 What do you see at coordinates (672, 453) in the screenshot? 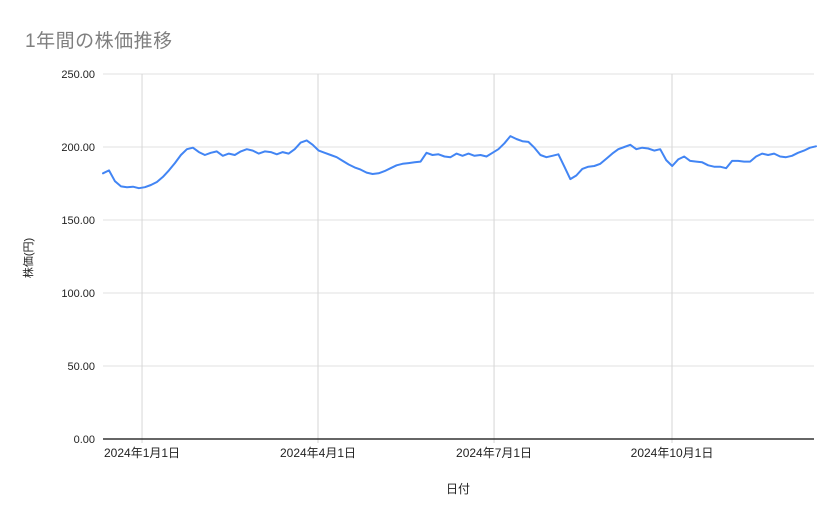
I see `x-tick-label: 2024年10月1日` at bounding box center [672, 453].